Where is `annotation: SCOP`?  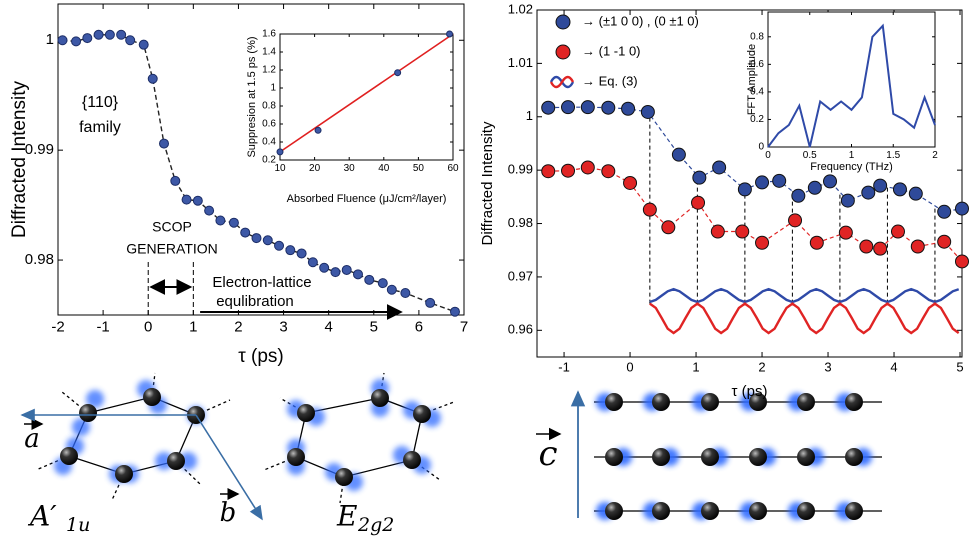 annotation: SCOP is located at coordinates (172, 227).